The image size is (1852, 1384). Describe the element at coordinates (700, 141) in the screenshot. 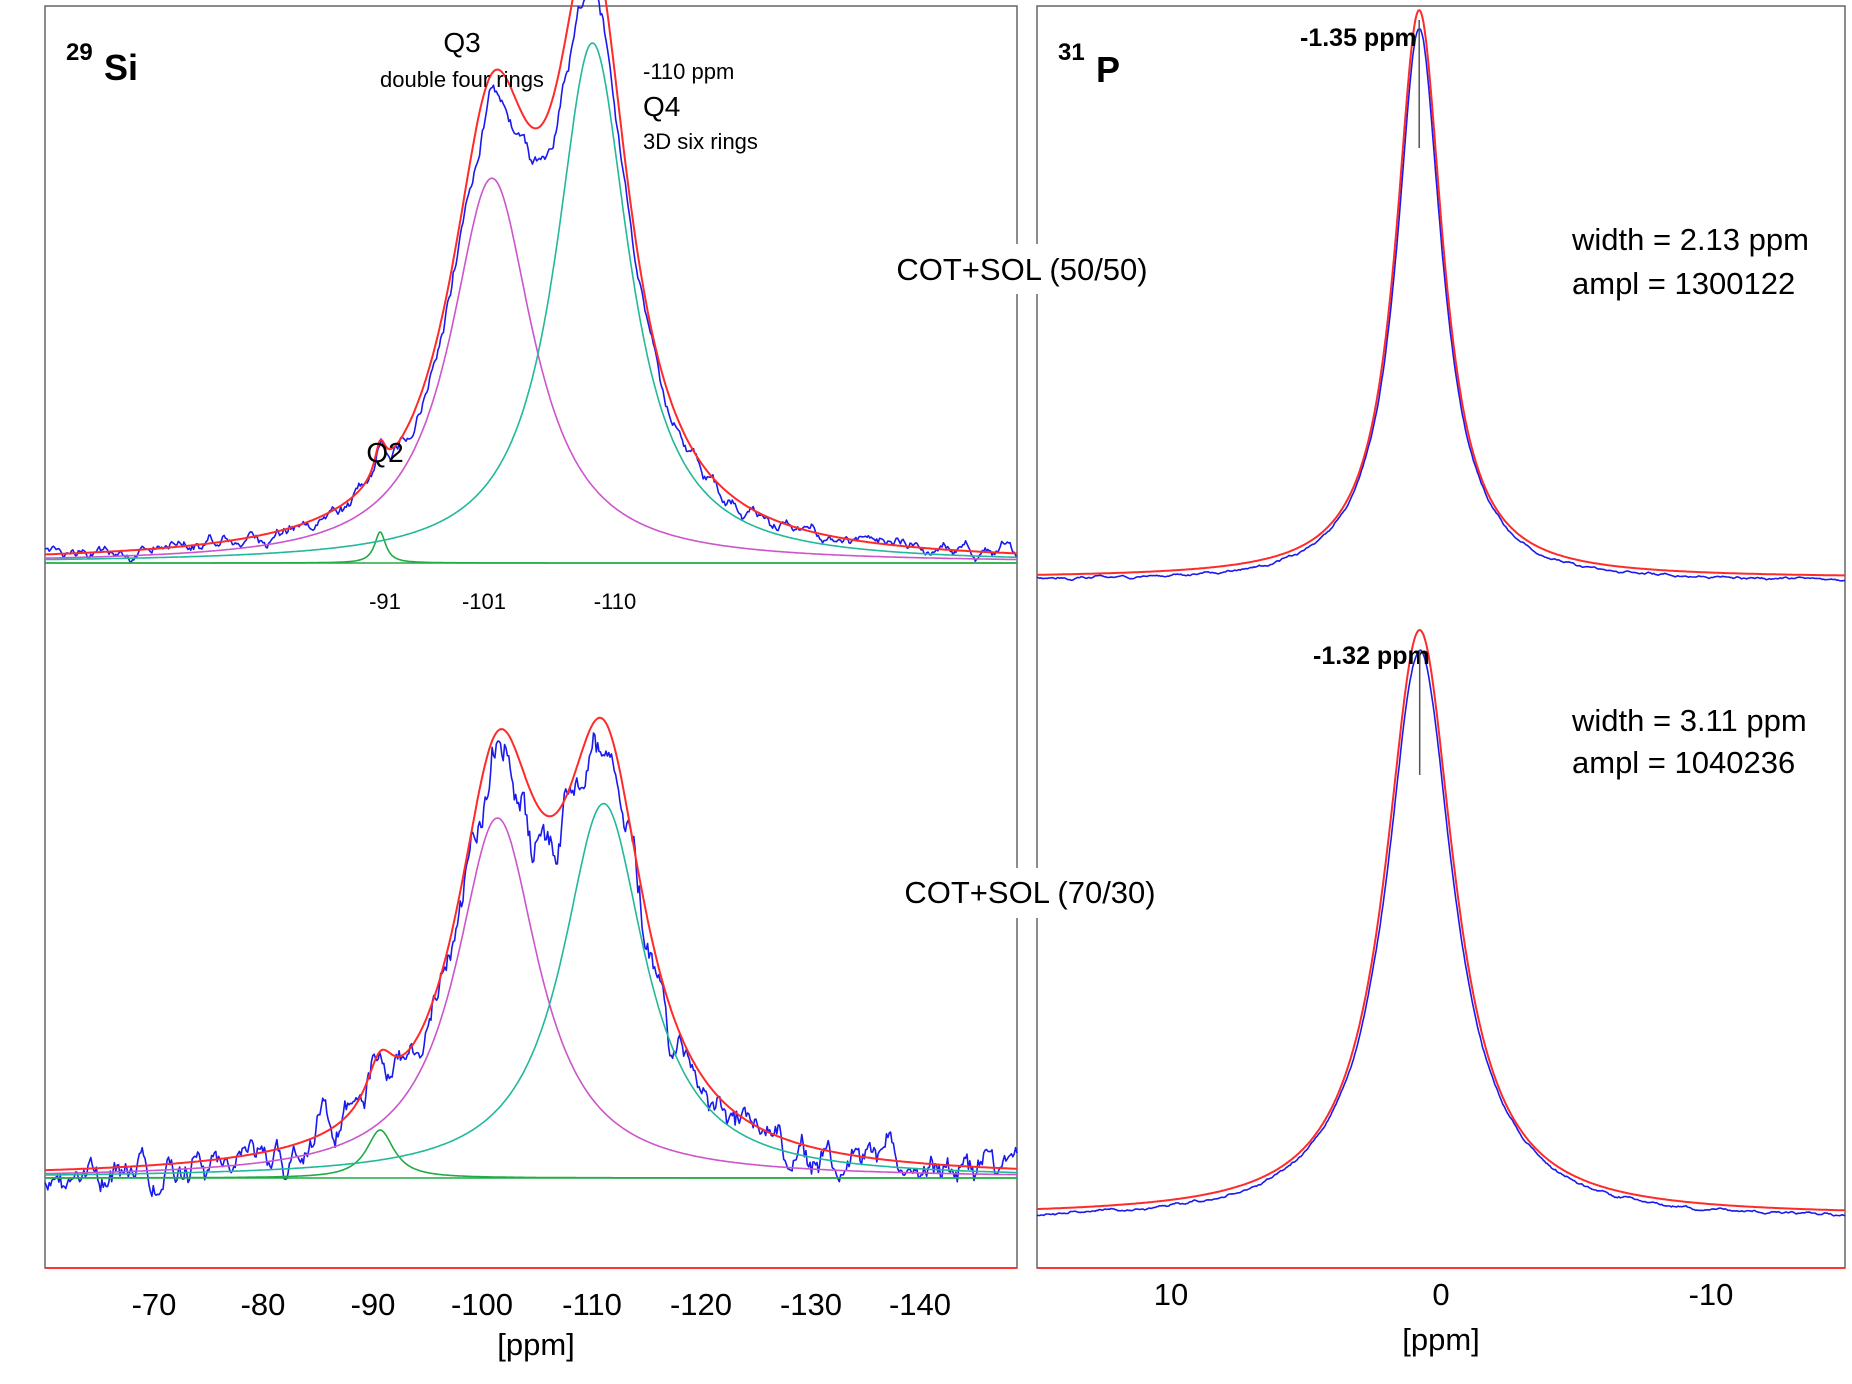

I see `q4-sublabel: 3D six rings` at that location.